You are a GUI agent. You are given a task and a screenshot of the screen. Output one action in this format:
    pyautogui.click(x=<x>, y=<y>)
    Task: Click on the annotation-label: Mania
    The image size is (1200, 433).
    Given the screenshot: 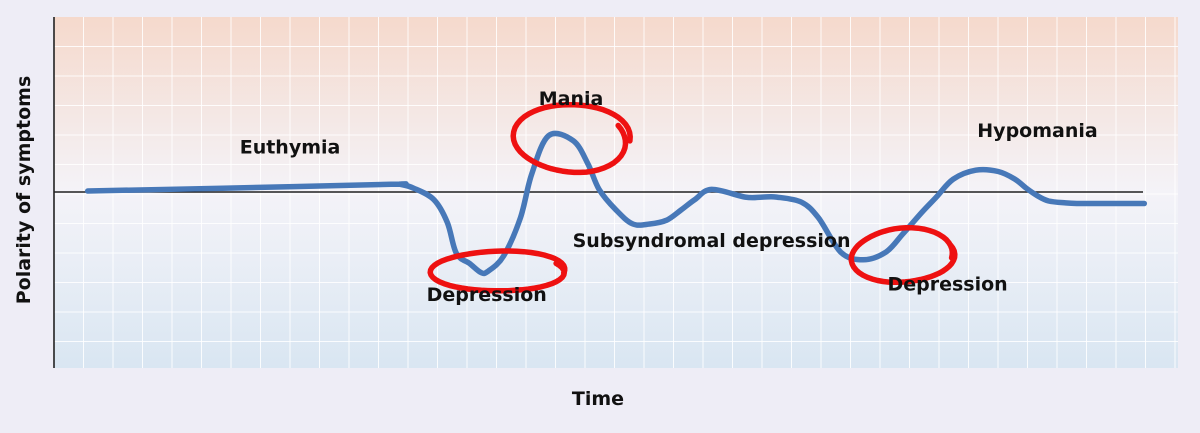 What is the action you would take?
    pyautogui.click(x=571, y=99)
    